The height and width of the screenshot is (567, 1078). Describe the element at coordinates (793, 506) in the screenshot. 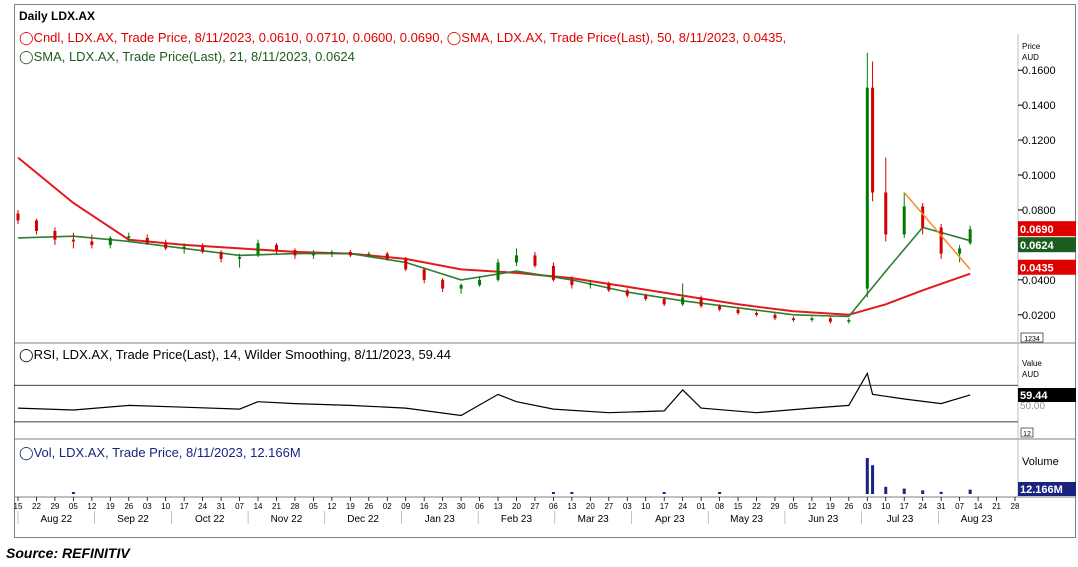

I see `x-day-label: 05` at that location.